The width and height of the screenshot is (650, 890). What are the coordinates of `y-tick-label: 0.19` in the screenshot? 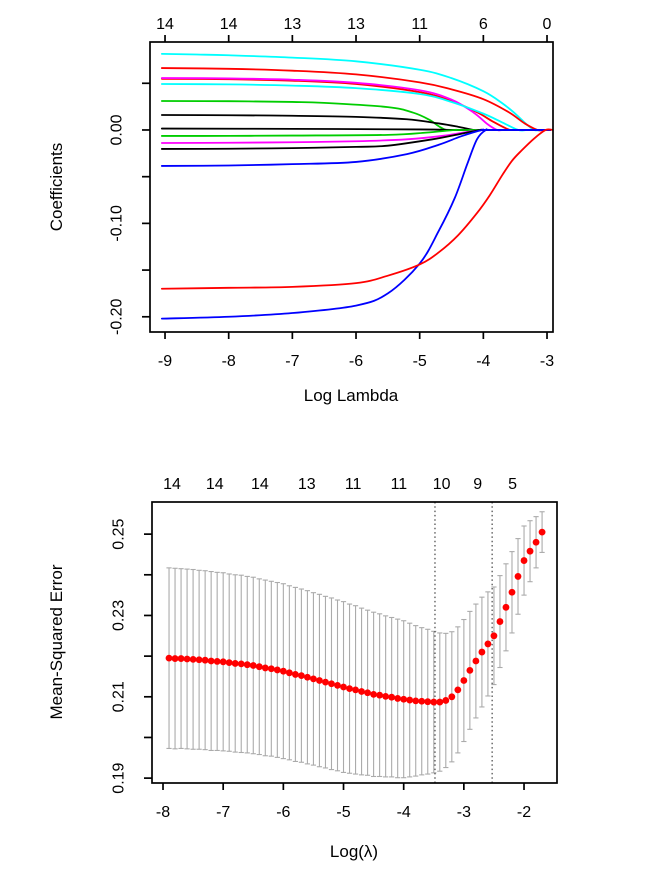 It's located at (119, 777).